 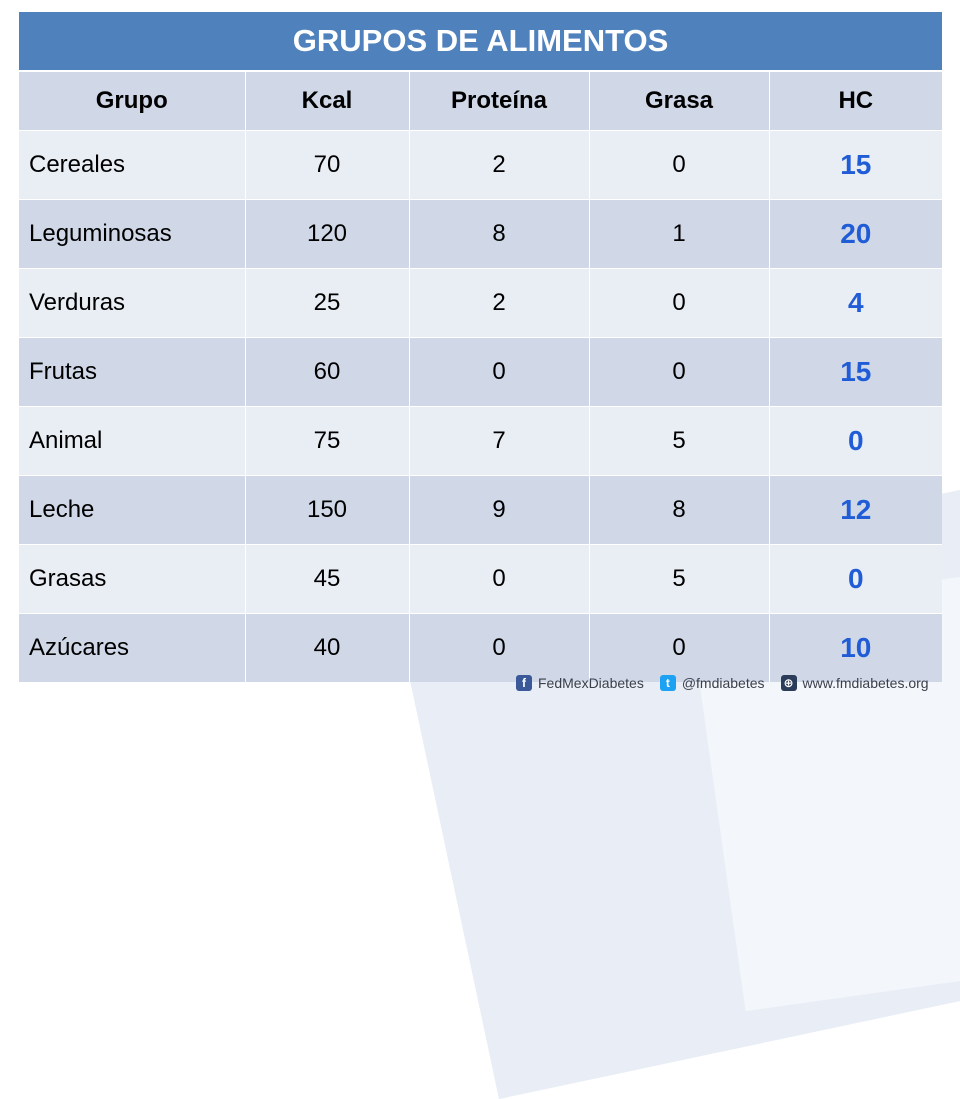 What do you see at coordinates (678, 234) in the screenshot?
I see `cell-grasa: 1` at bounding box center [678, 234].